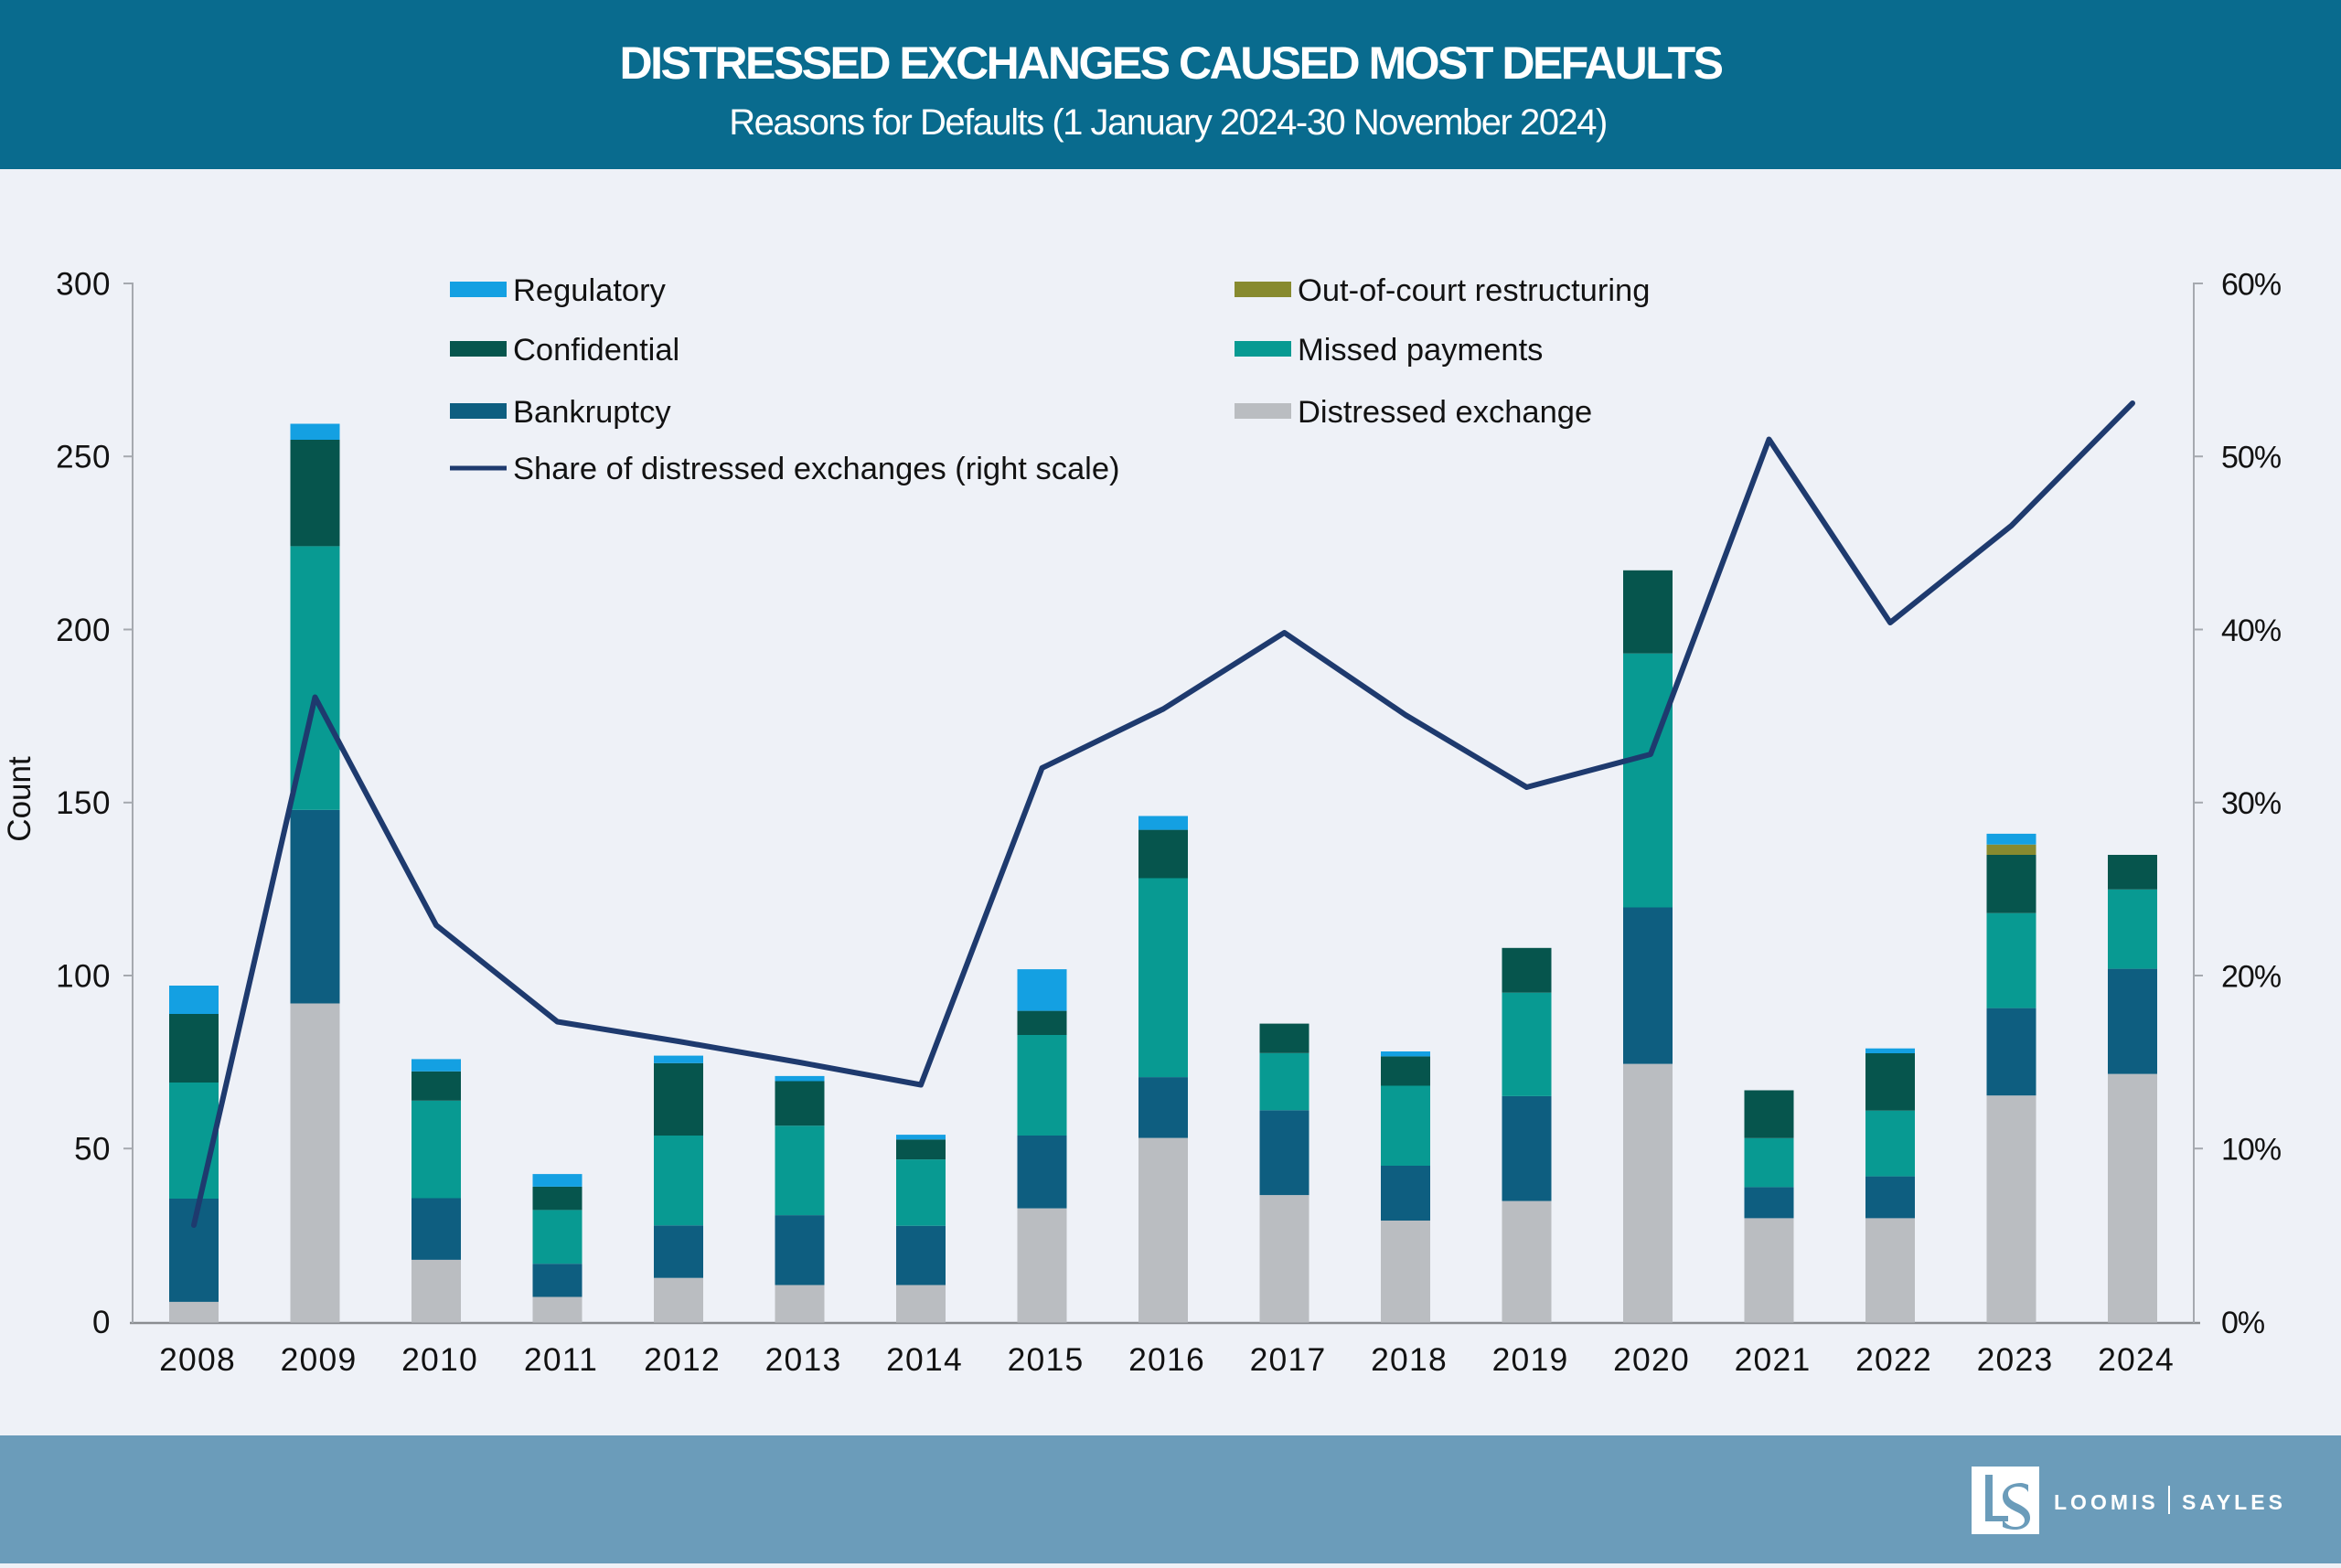 This screenshot has height=1568, width=2341. Describe the element at coordinates (1167, 1359) in the screenshot. I see `svg-text: 2016` at that location.